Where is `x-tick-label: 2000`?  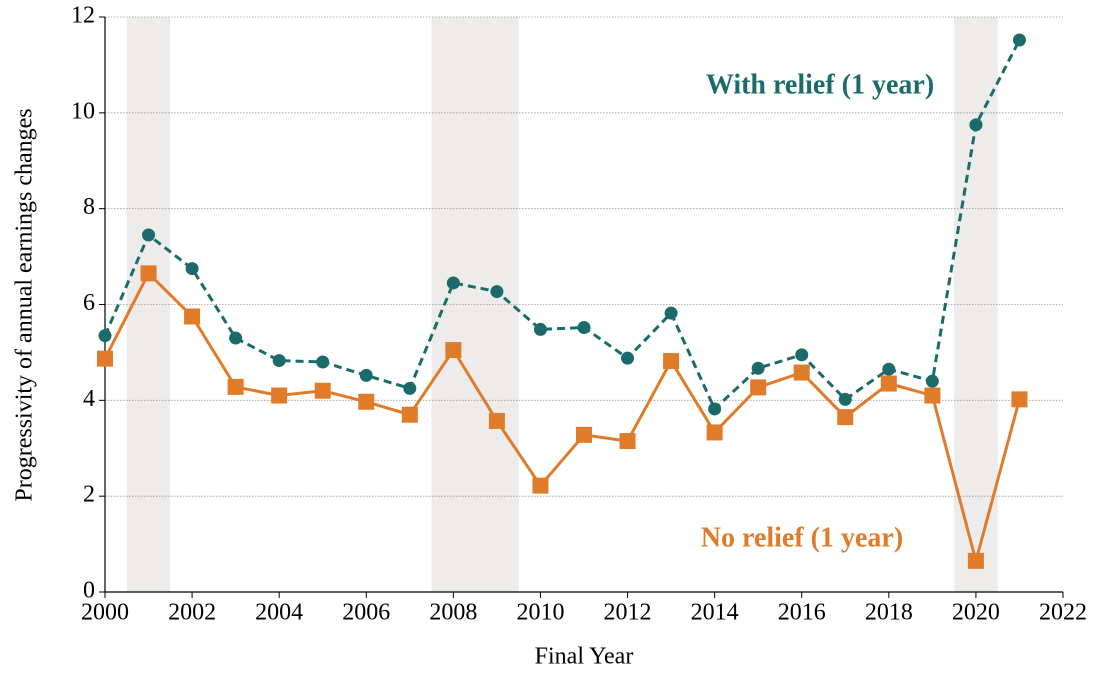
x-tick-label: 2000 is located at coordinates (105, 613).